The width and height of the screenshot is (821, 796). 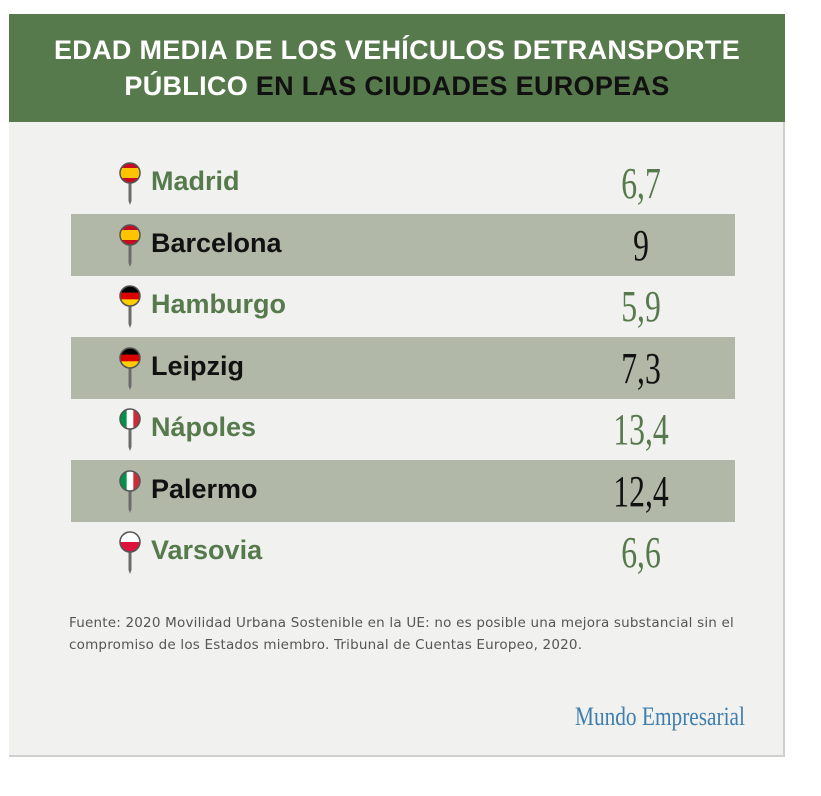 What do you see at coordinates (204, 427) in the screenshot?
I see `city-label: Nápoles` at bounding box center [204, 427].